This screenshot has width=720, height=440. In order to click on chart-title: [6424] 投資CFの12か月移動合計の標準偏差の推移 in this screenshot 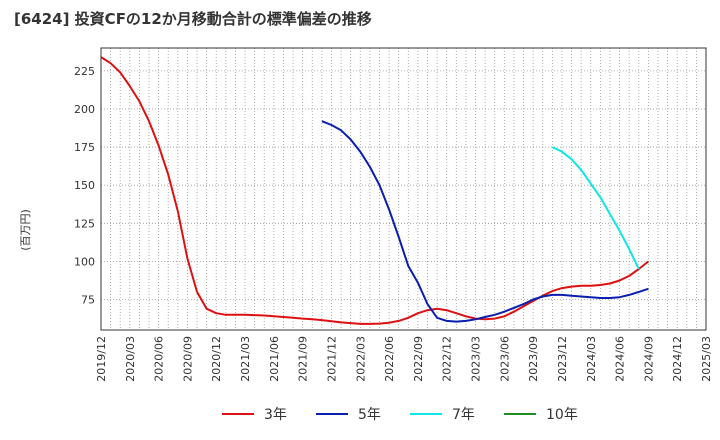, I will do `click(193, 19)`.